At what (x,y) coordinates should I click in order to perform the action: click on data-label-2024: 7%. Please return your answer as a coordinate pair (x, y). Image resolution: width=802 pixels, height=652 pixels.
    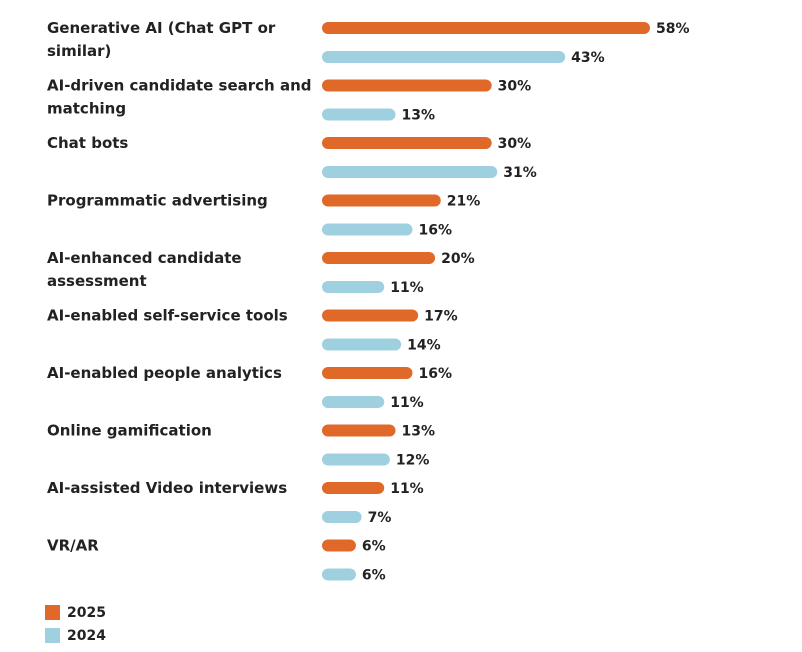
    Looking at the image, I should click on (380, 518).